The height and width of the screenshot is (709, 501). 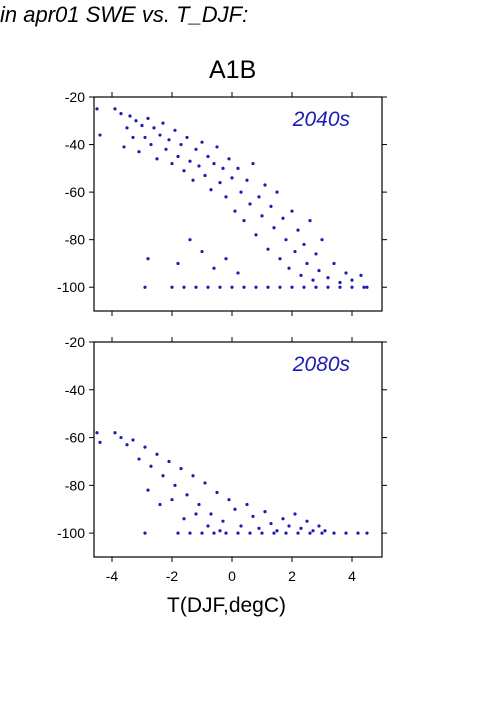 What do you see at coordinates (292, 576) in the screenshot?
I see `panel-2-xtick-label: 2` at bounding box center [292, 576].